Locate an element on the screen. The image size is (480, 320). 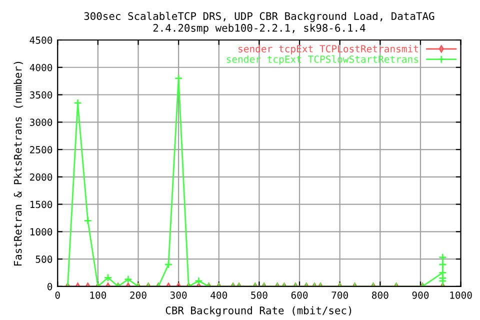
legend-label: sender tcpExt TCPSlowStartRetrans is located at coordinates (322, 60).